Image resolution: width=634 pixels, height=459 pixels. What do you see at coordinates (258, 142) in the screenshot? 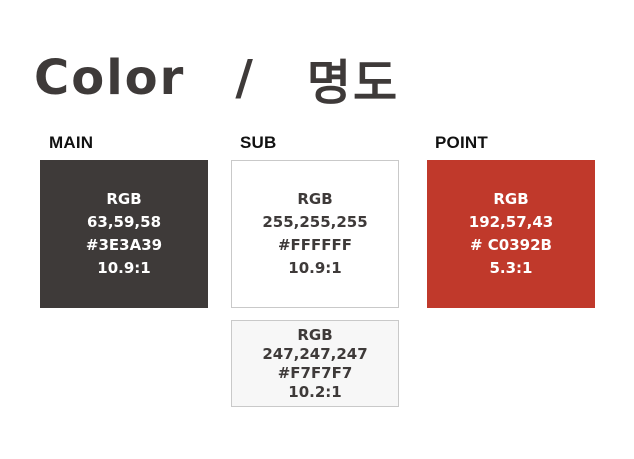
I see `sub-label: SUB` at bounding box center [258, 142].